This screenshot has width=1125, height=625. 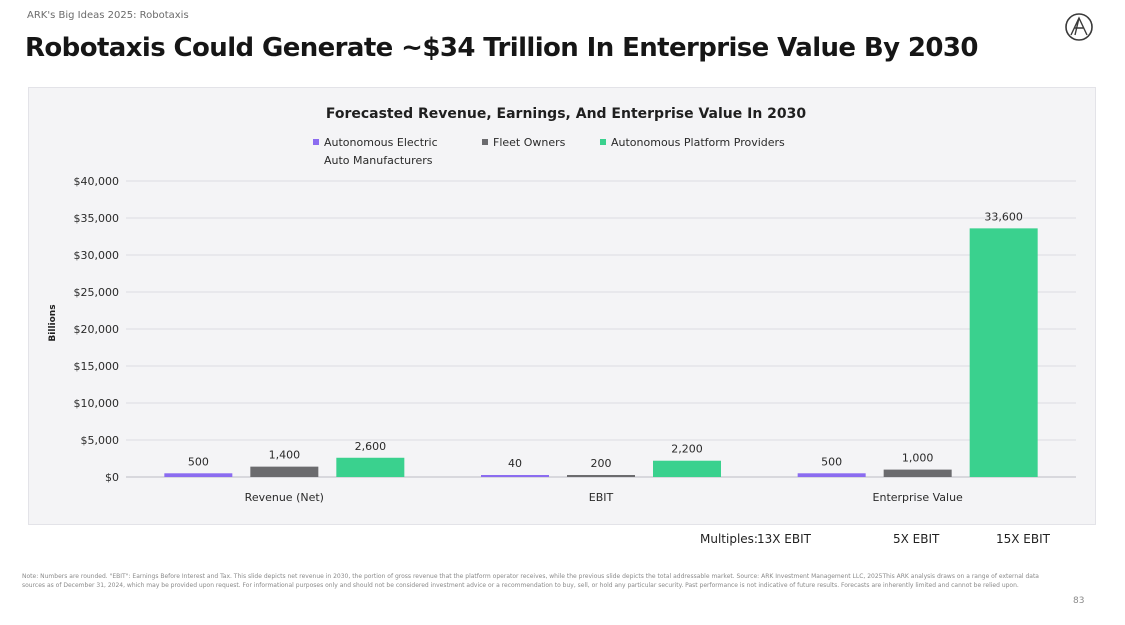 I want to click on x-category-label: Enterprise Value, so click(x=918, y=497).